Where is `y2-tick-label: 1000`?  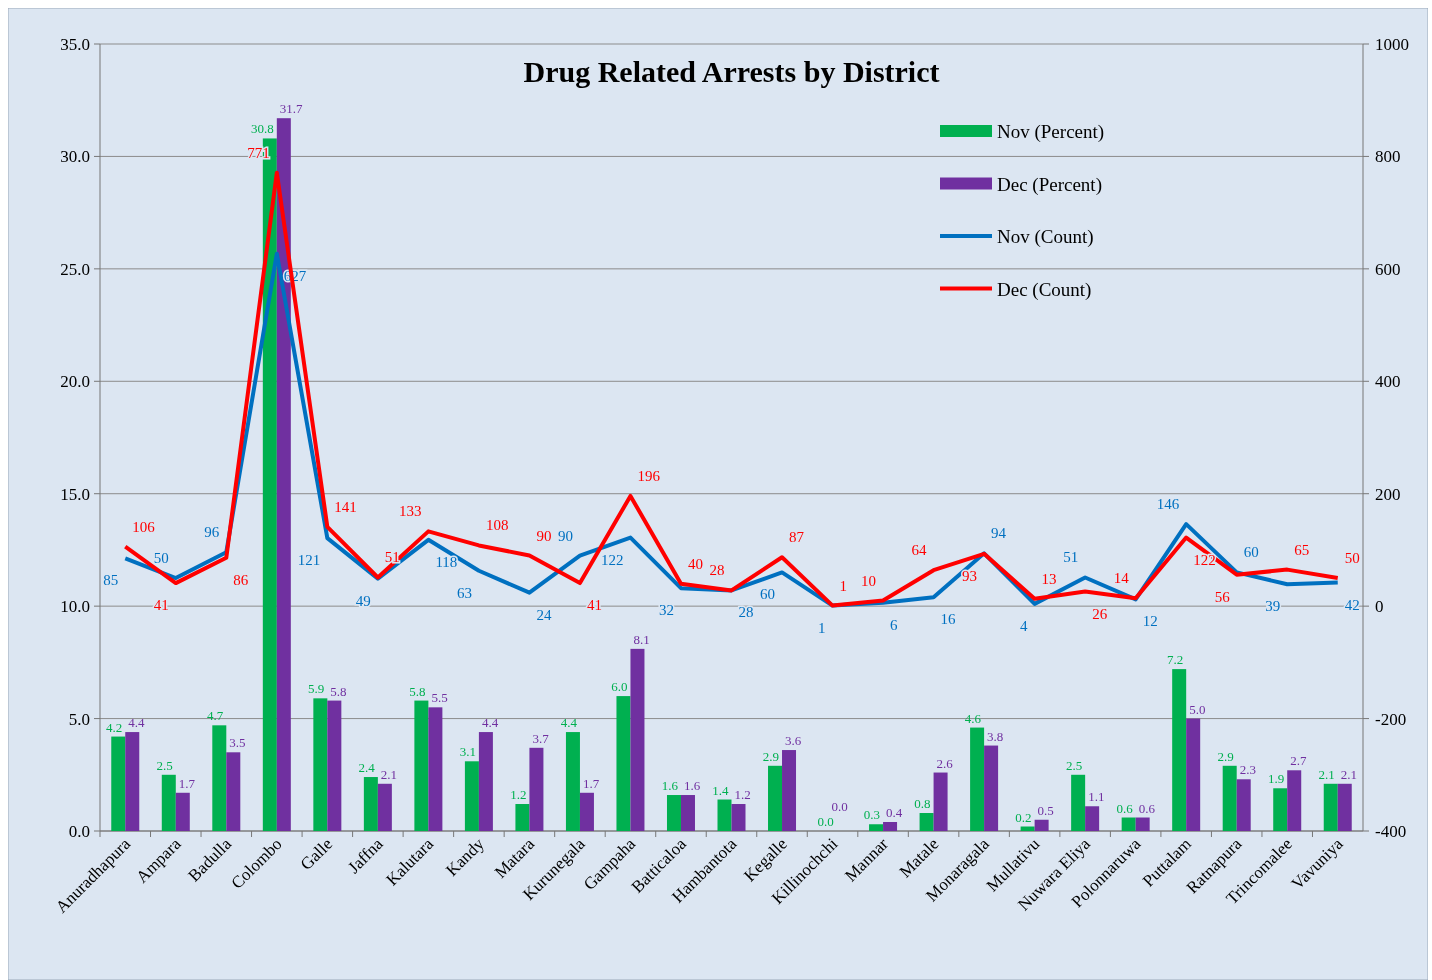 y2-tick-label: 1000 is located at coordinates (1392, 44).